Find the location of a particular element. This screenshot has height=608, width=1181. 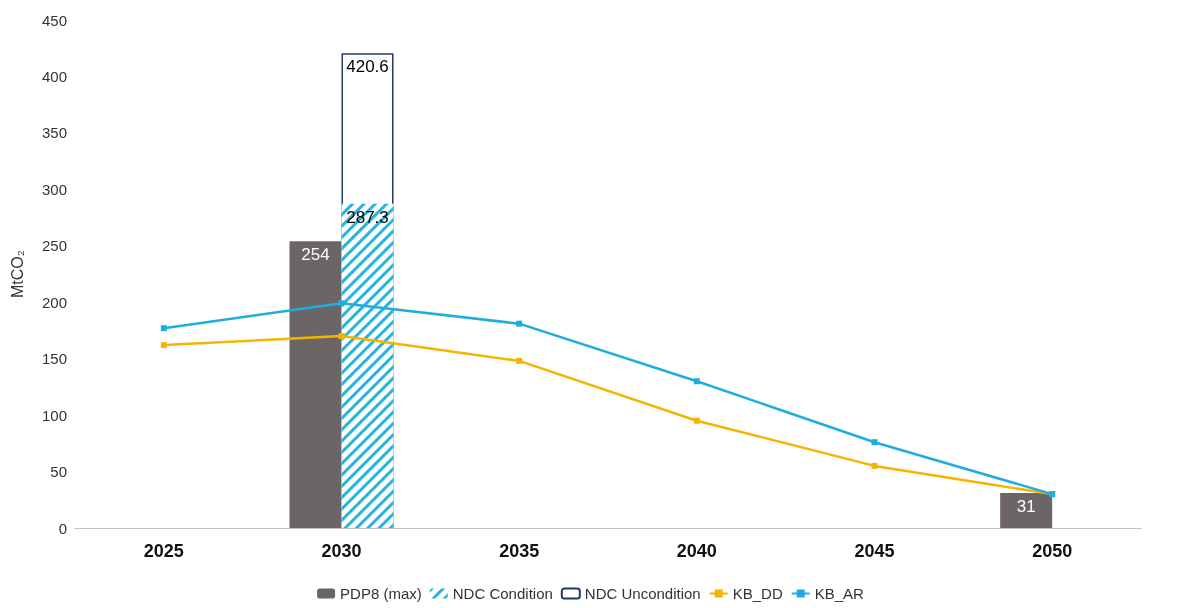

y-tick-label: 450 is located at coordinates (54, 20).